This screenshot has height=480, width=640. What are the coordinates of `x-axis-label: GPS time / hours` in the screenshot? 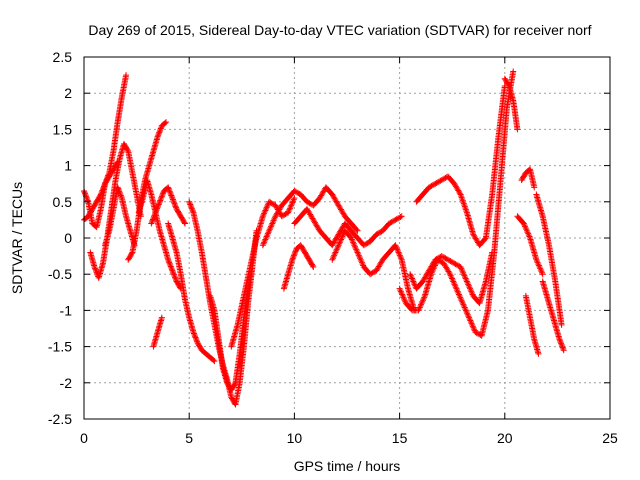 It's located at (347, 466).